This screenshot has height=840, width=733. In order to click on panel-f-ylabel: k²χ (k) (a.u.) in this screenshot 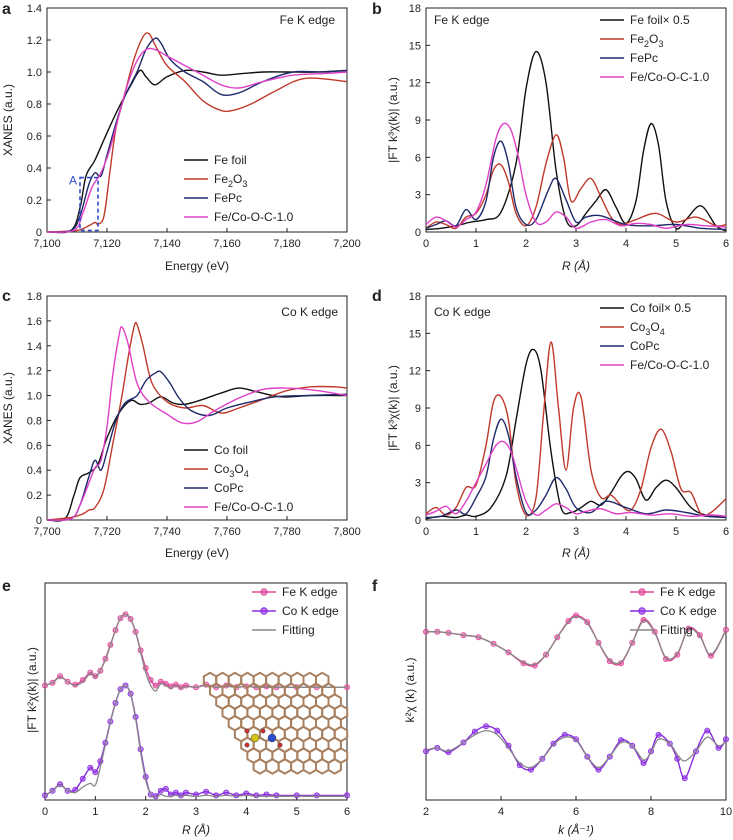, I will do `click(410, 690)`.